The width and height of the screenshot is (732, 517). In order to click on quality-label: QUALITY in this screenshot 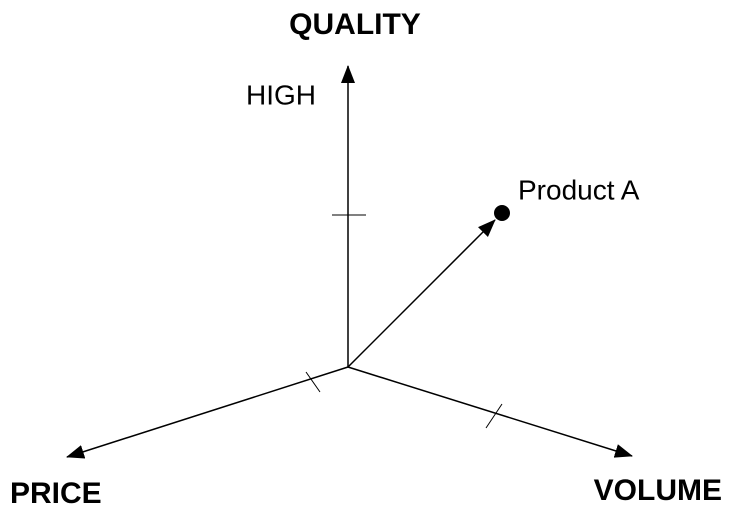, I will do `click(355, 24)`.